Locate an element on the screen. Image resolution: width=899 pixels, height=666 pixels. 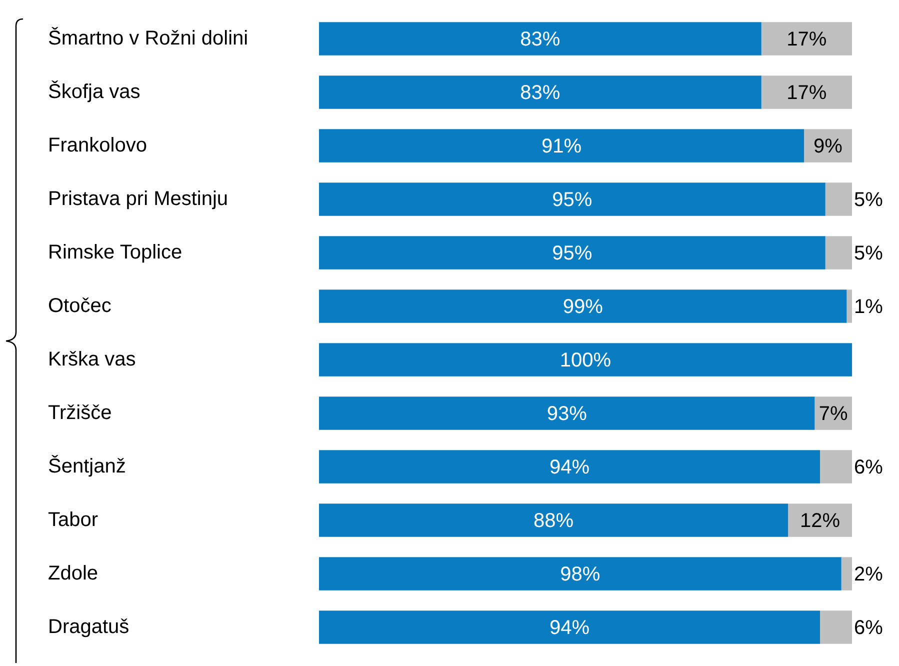
y-tick-label: Tržišče is located at coordinates (80, 413).